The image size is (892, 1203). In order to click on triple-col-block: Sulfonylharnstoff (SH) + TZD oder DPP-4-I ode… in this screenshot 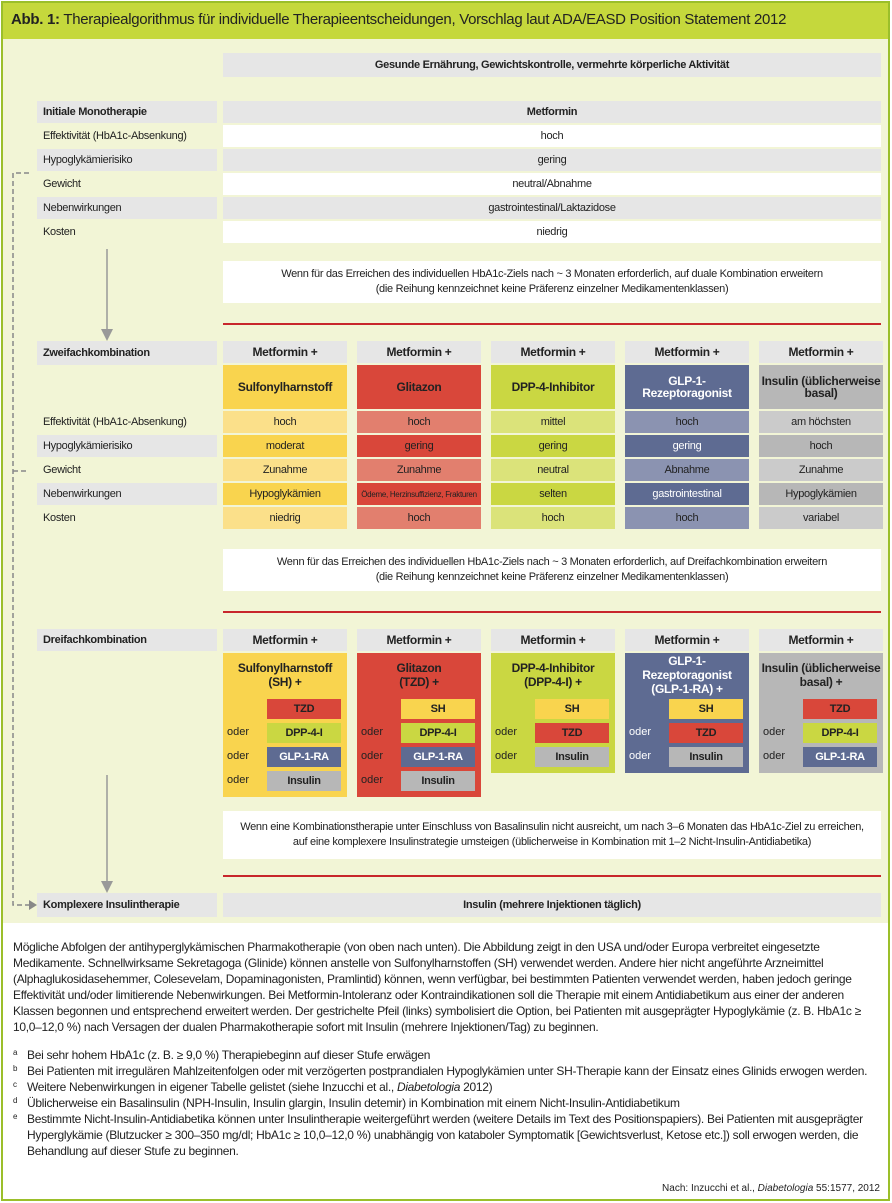, I will do `click(285, 725)`.